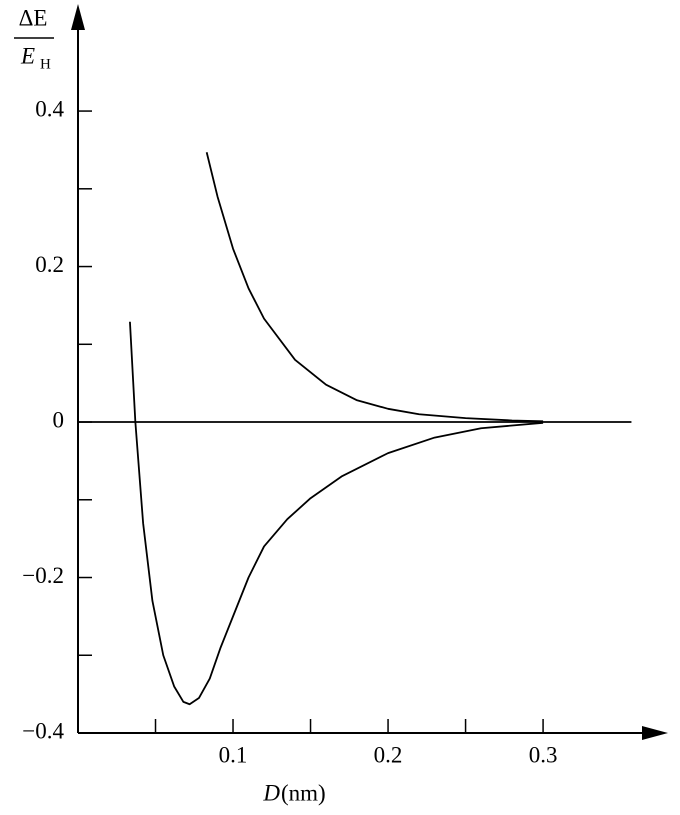 The image size is (680, 815). I want to click on y-label-subscript: H, so click(45, 64).